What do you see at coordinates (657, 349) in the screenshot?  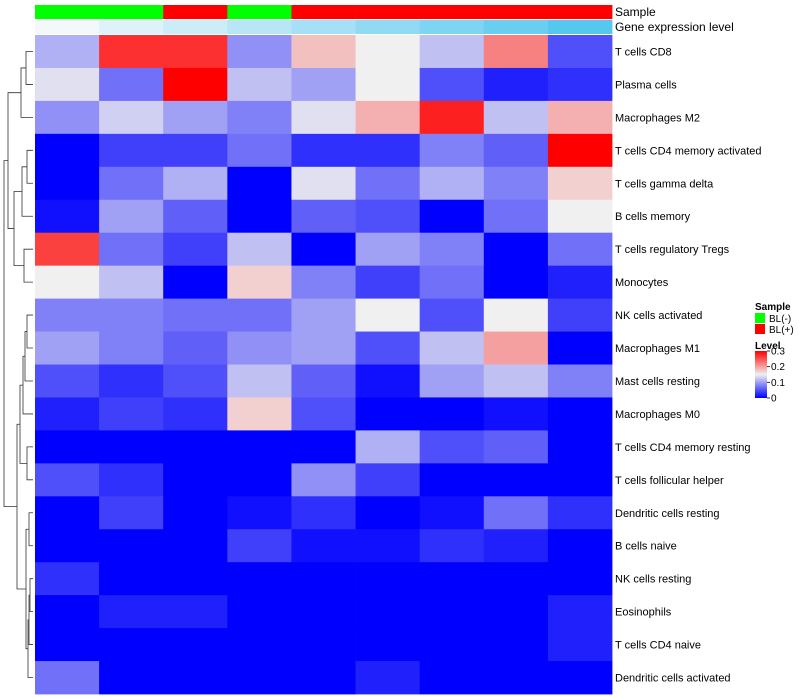 I see `row-label: Macrophages M1` at bounding box center [657, 349].